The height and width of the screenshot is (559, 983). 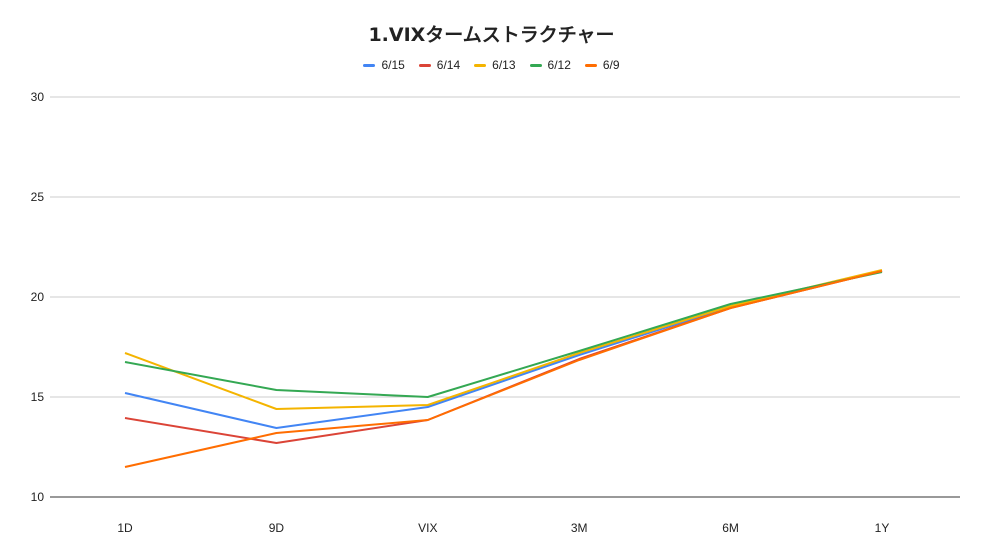 I want to click on legend-item: 6/9, so click(x=602, y=65).